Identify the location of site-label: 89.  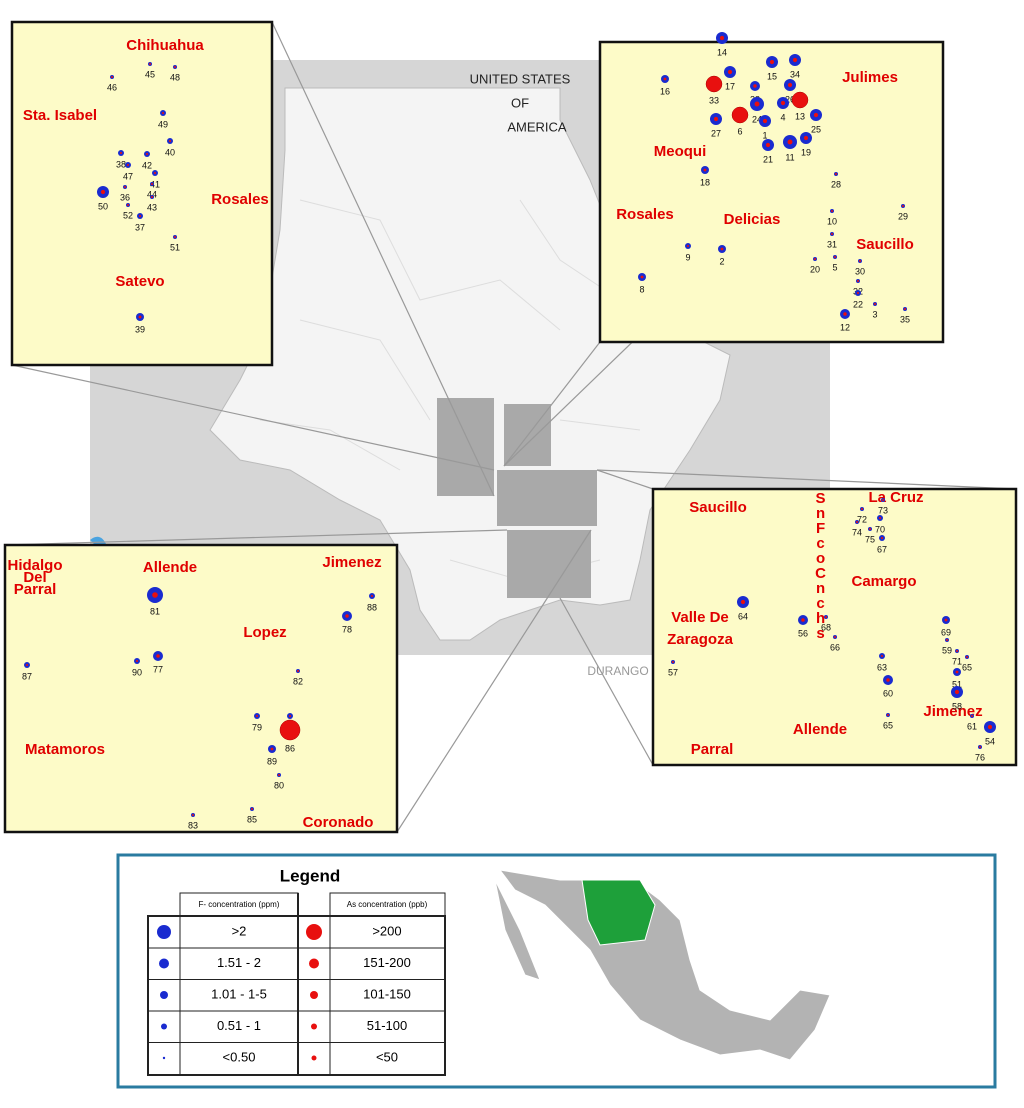
(272, 761).